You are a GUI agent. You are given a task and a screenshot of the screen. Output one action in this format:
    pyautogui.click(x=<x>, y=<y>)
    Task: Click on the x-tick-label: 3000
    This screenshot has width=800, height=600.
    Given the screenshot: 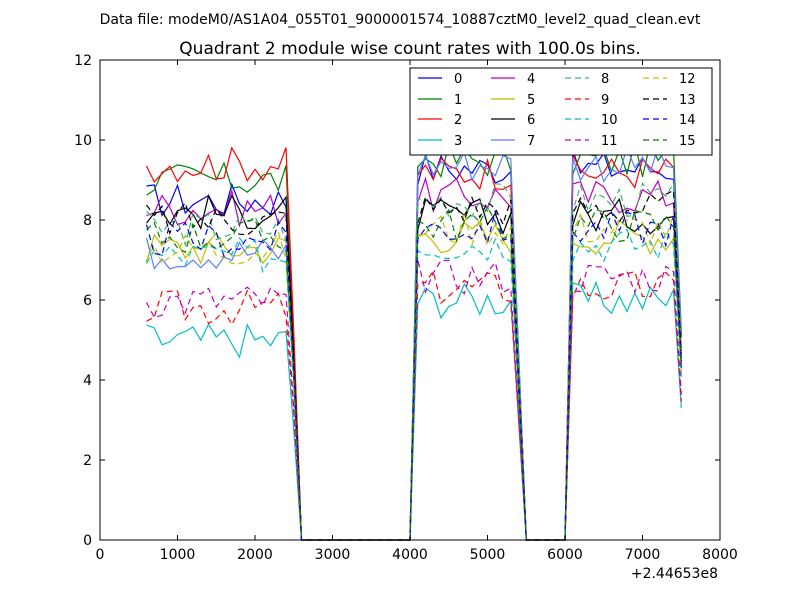 What is the action you would take?
    pyautogui.click(x=333, y=555)
    